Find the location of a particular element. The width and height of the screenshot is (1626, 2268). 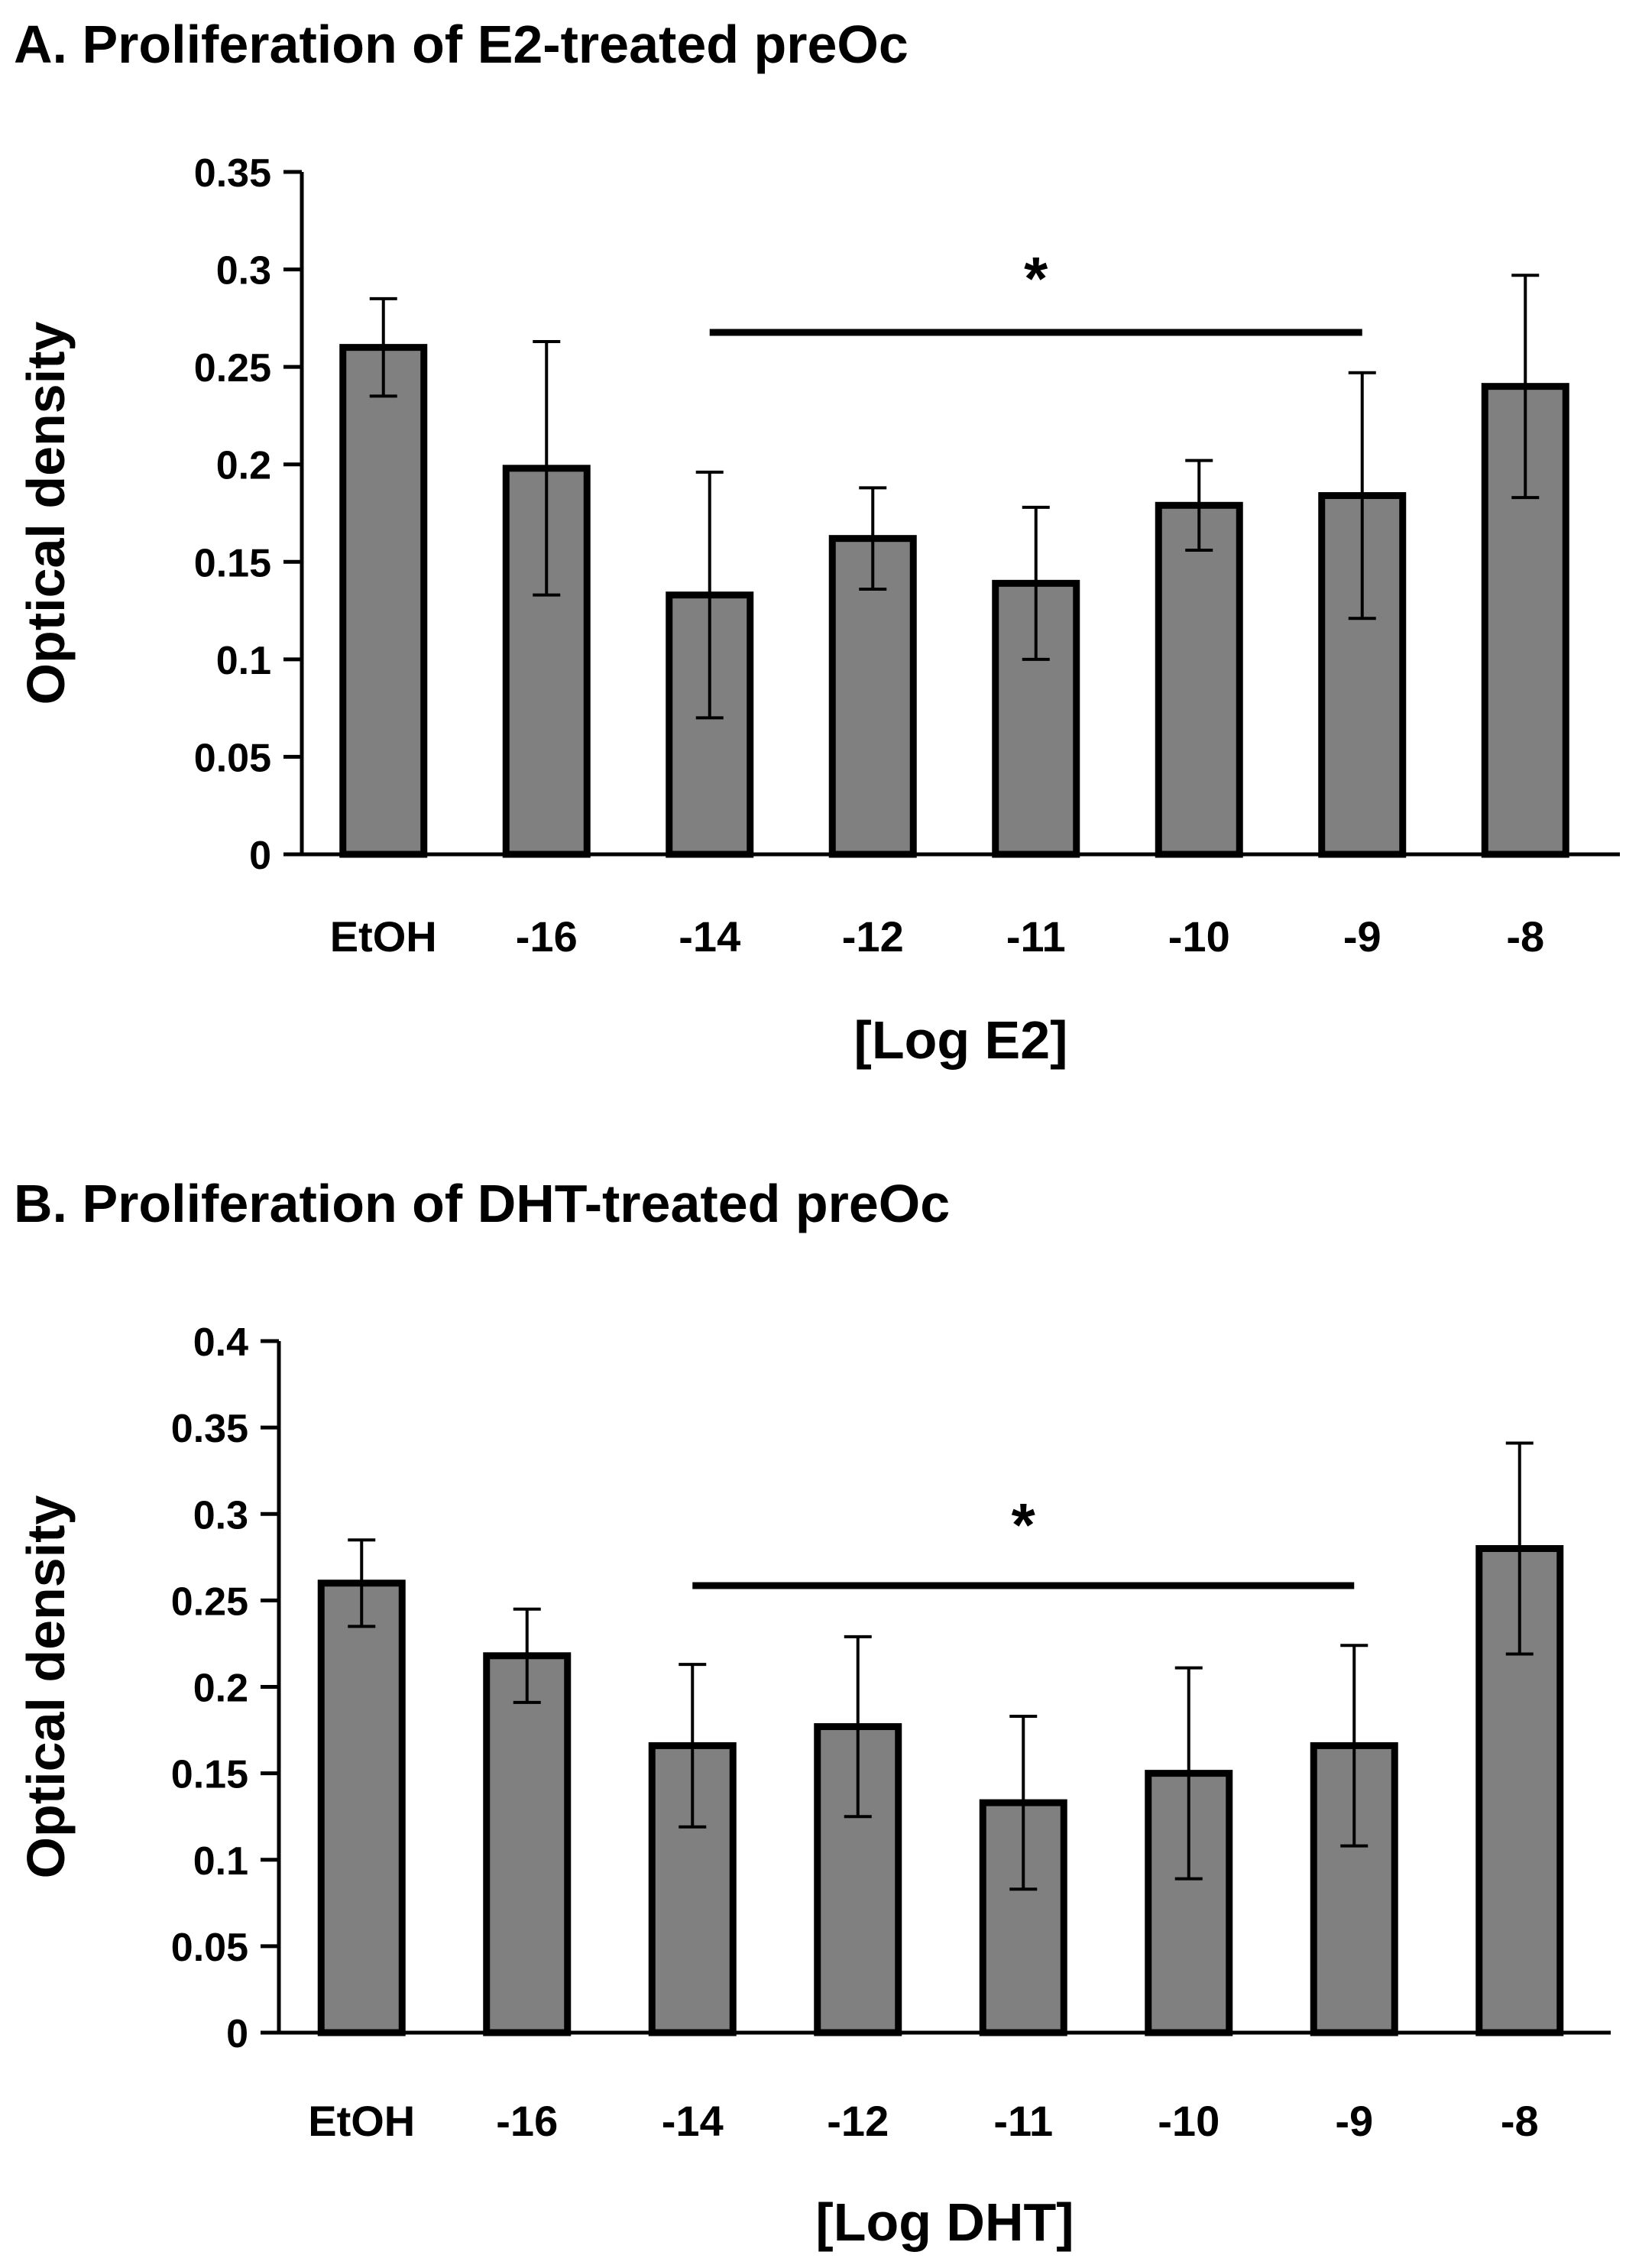

chart-a-x-axis-label: [Log E2] is located at coordinates (961, 1040).